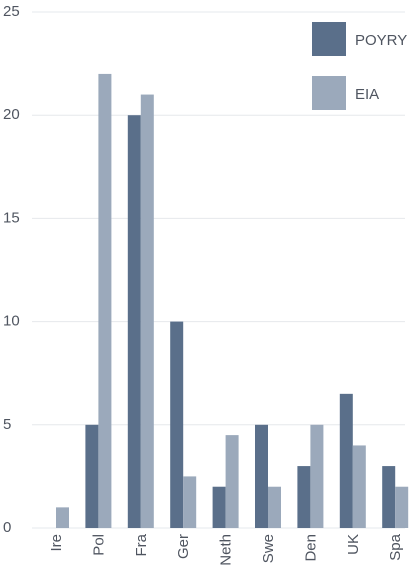 The width and height of the screenshot is (411, 578). I want to click on bar-eia-ger, so click(190, 502).